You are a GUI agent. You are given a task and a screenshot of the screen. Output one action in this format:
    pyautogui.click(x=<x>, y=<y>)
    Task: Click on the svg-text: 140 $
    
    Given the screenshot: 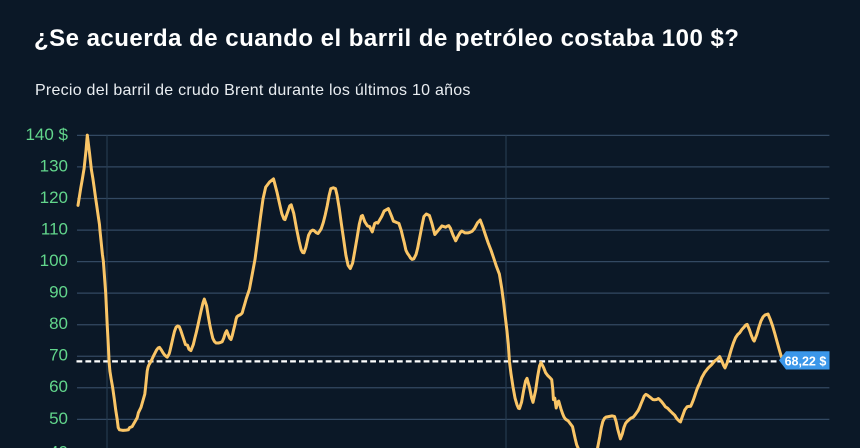 What is the action you would take?
    pyautogui.click(x=46, y=134)
    